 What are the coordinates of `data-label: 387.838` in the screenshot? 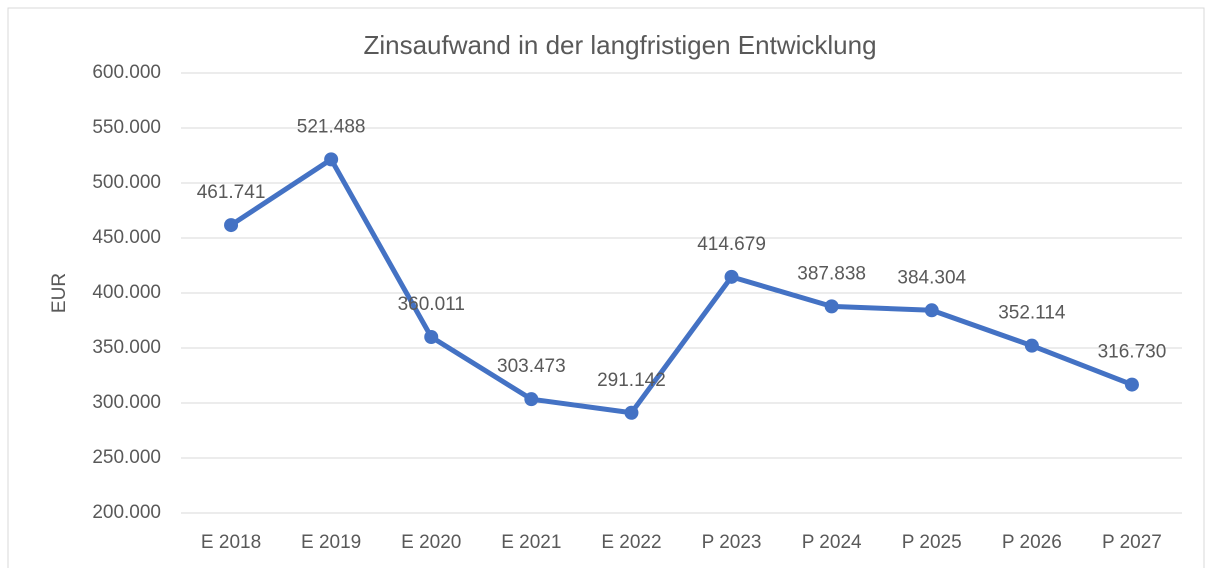 It's located at (831, 273).